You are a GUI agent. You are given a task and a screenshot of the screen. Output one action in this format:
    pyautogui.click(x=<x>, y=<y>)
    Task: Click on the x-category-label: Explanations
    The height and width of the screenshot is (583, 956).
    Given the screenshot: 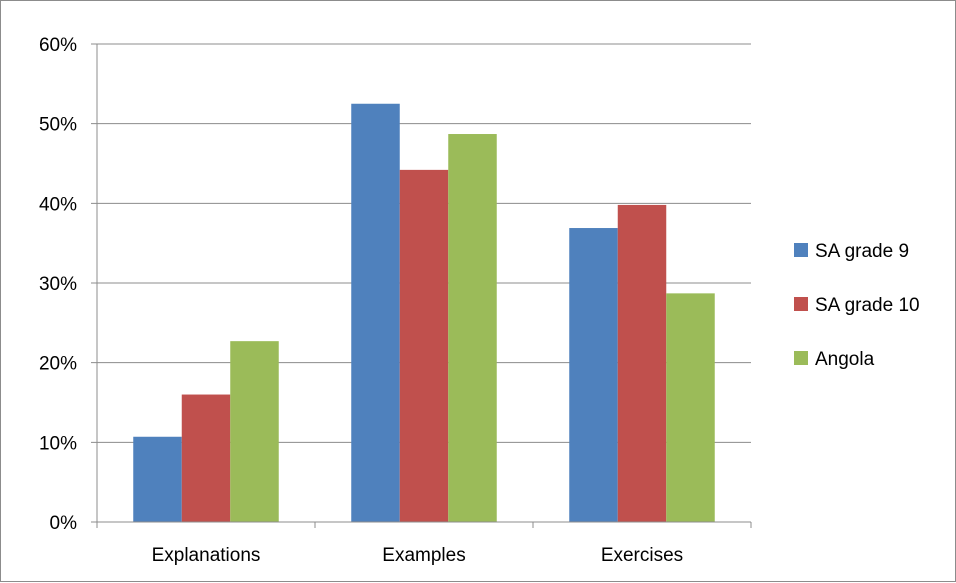 What is the action you would take?
    pyautogui.click(x=206, y=555)
    